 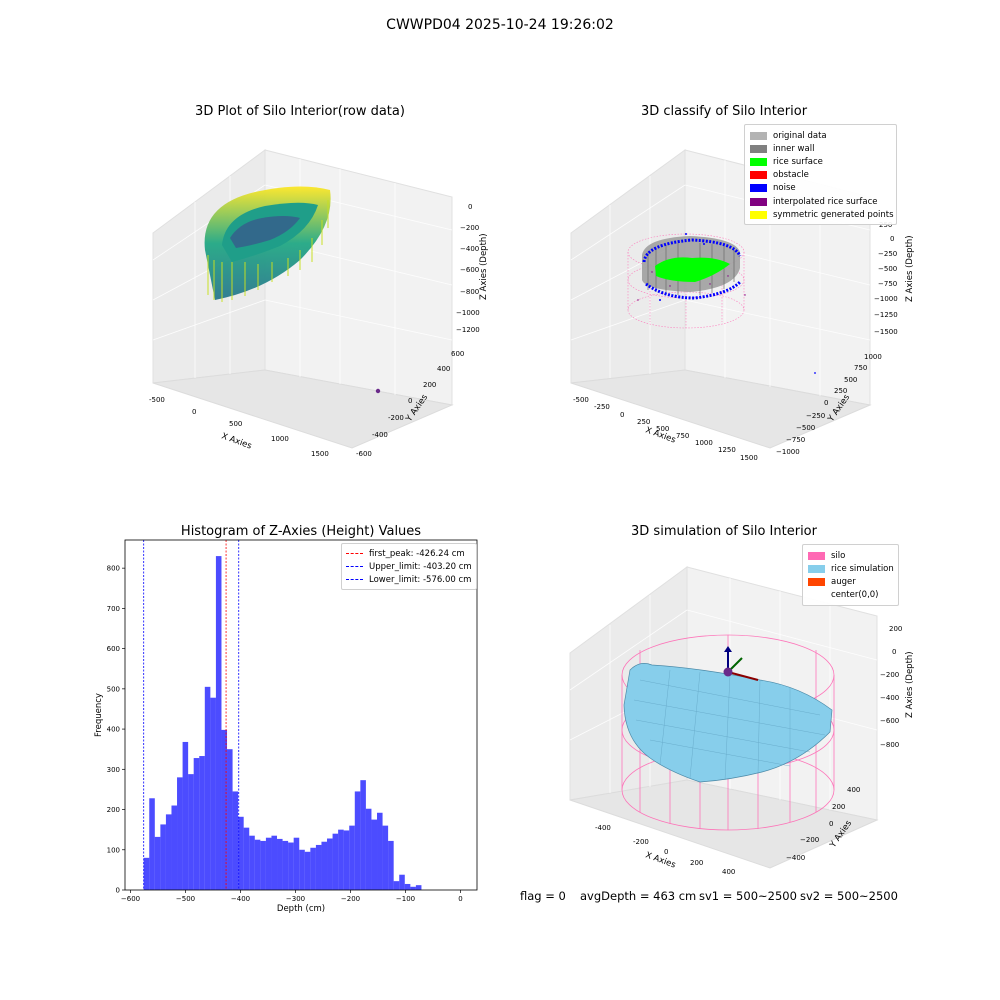 I want to click on sim-y-tick: 200, so click(x=838, y=807).